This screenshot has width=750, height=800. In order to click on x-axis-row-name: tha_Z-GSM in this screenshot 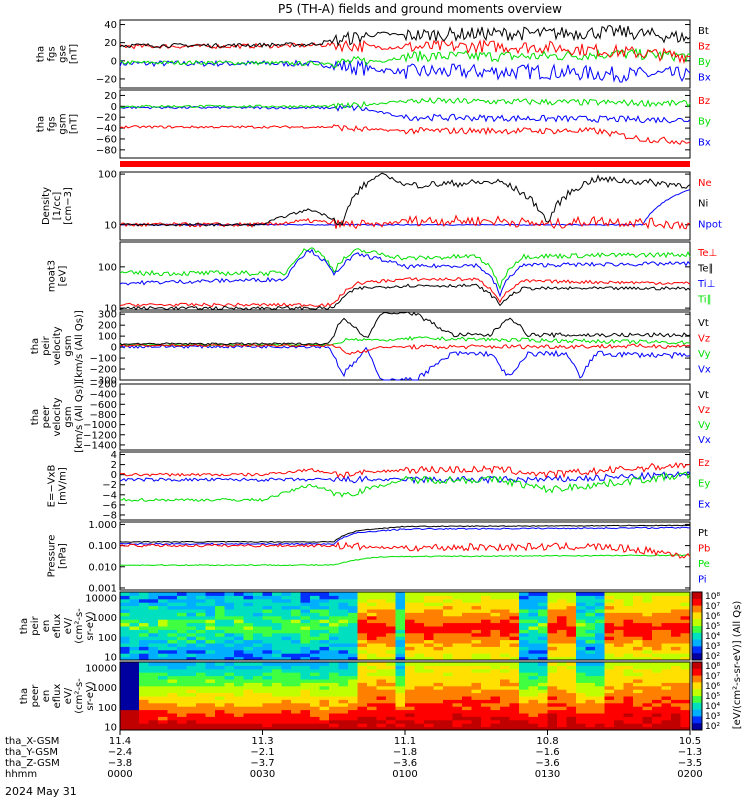, I will do `click(32, 763)`.